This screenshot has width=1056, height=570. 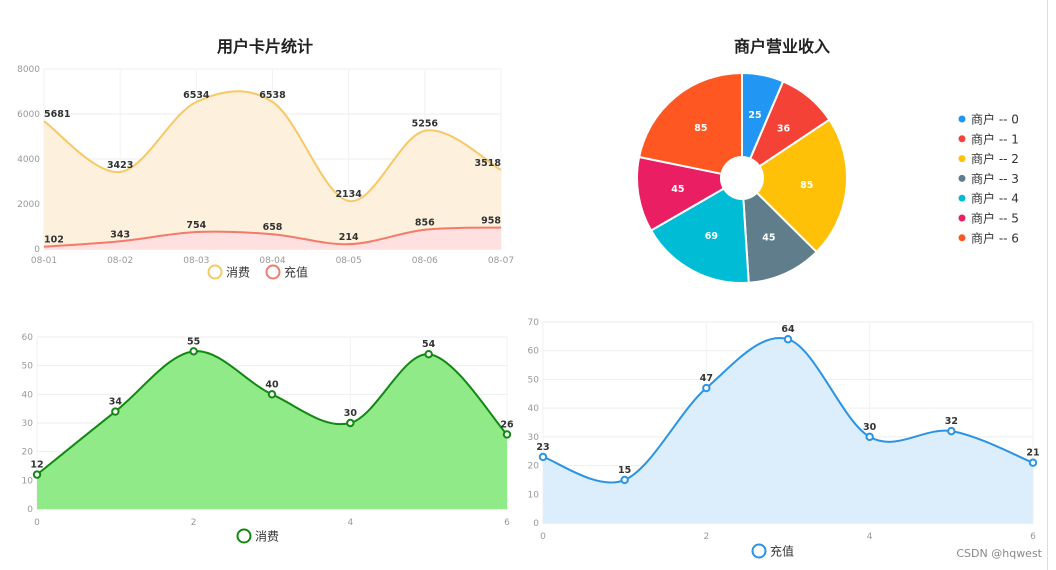 What do you see at coordinates (28, 160) in the screenshot?
I see `y-tick-label: 4000` at bounding box center [28, 160].